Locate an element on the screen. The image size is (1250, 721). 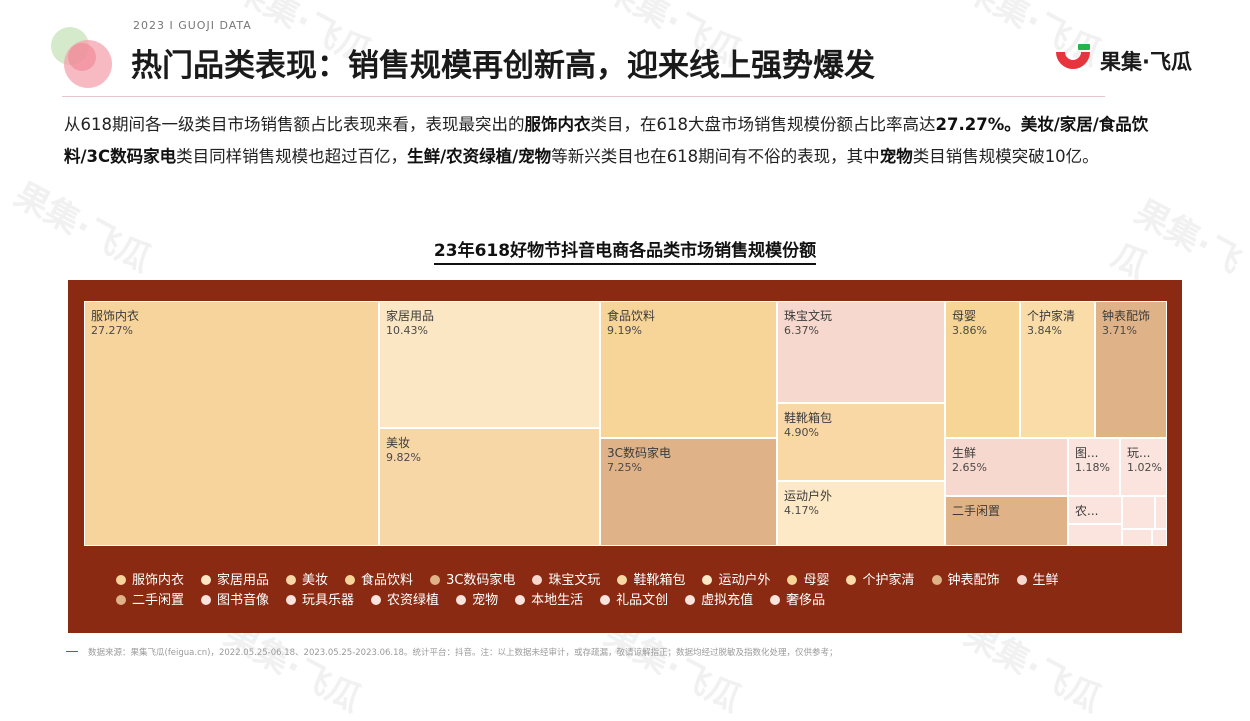
legend-label: 宠物 is located at coordinates (485, 600).